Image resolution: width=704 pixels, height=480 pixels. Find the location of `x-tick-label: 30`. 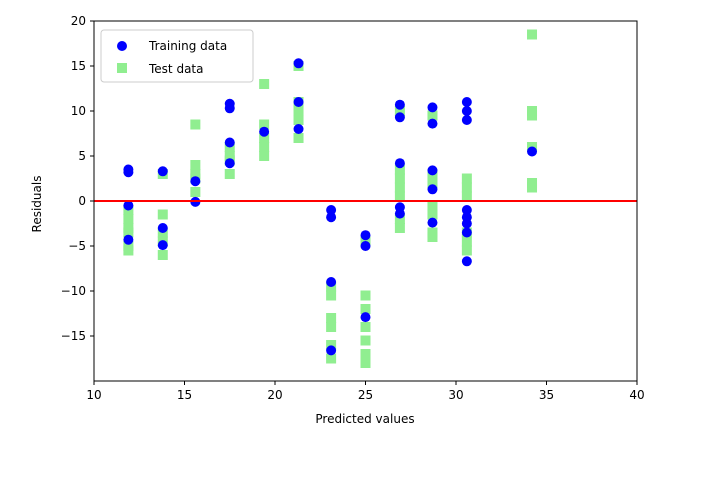

x-tick-label: 30 is located at coordinates (455, 395).